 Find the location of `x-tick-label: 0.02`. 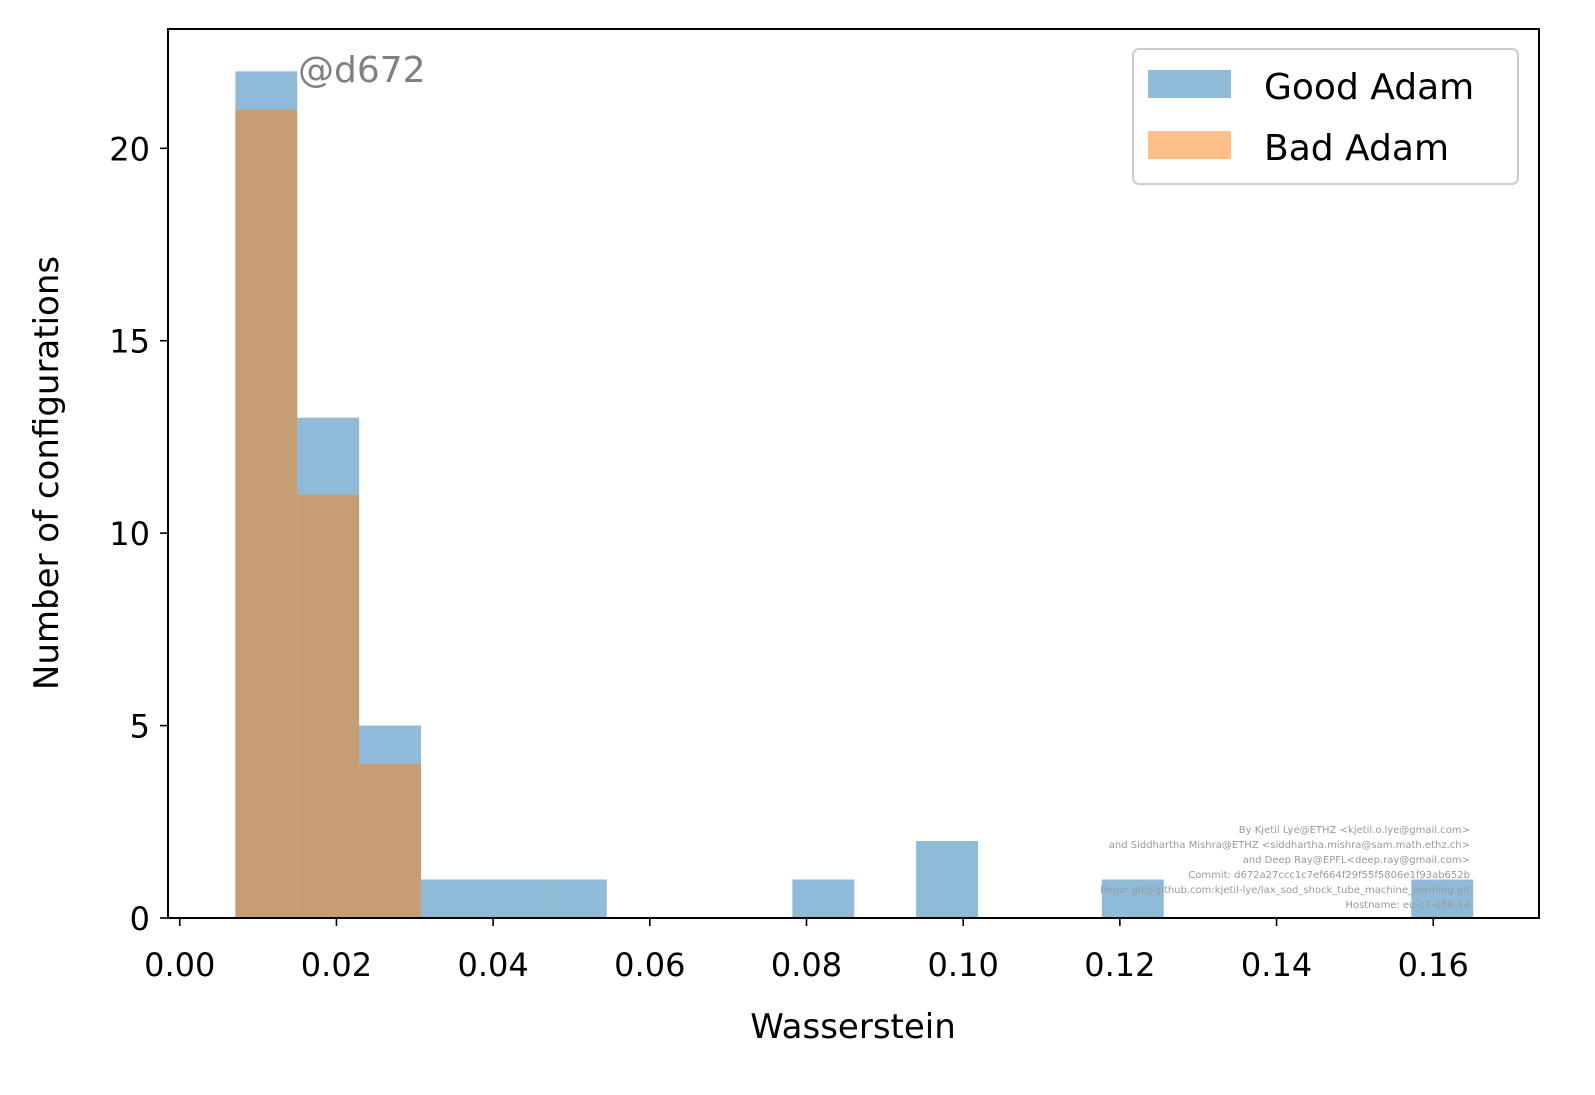

x-tick-label: 0.02 is located at coordinates (336, 965).